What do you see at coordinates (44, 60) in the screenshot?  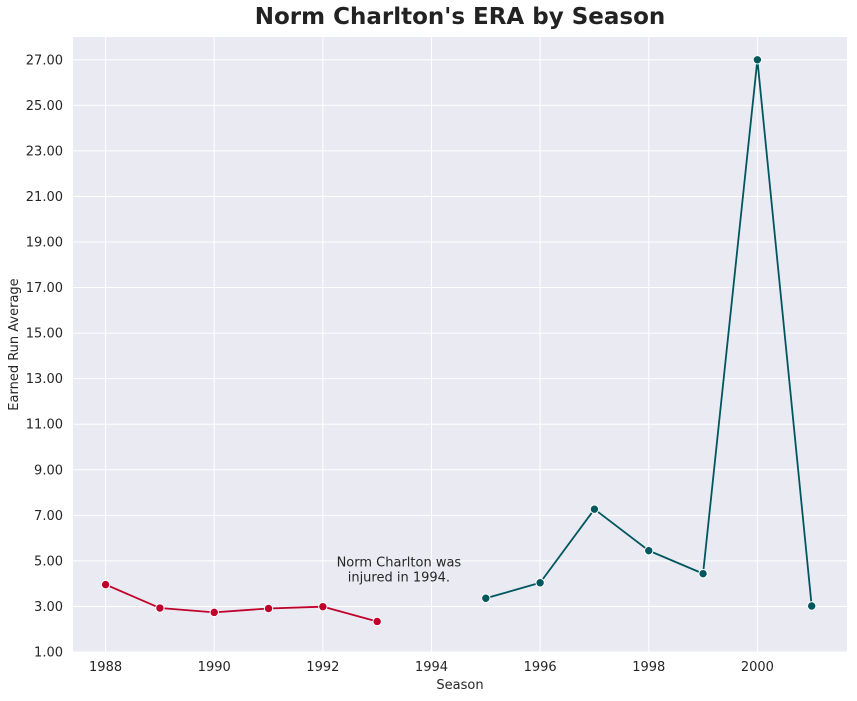 I see `y-tick-label: 27.00` at bounding box center [44, 60].